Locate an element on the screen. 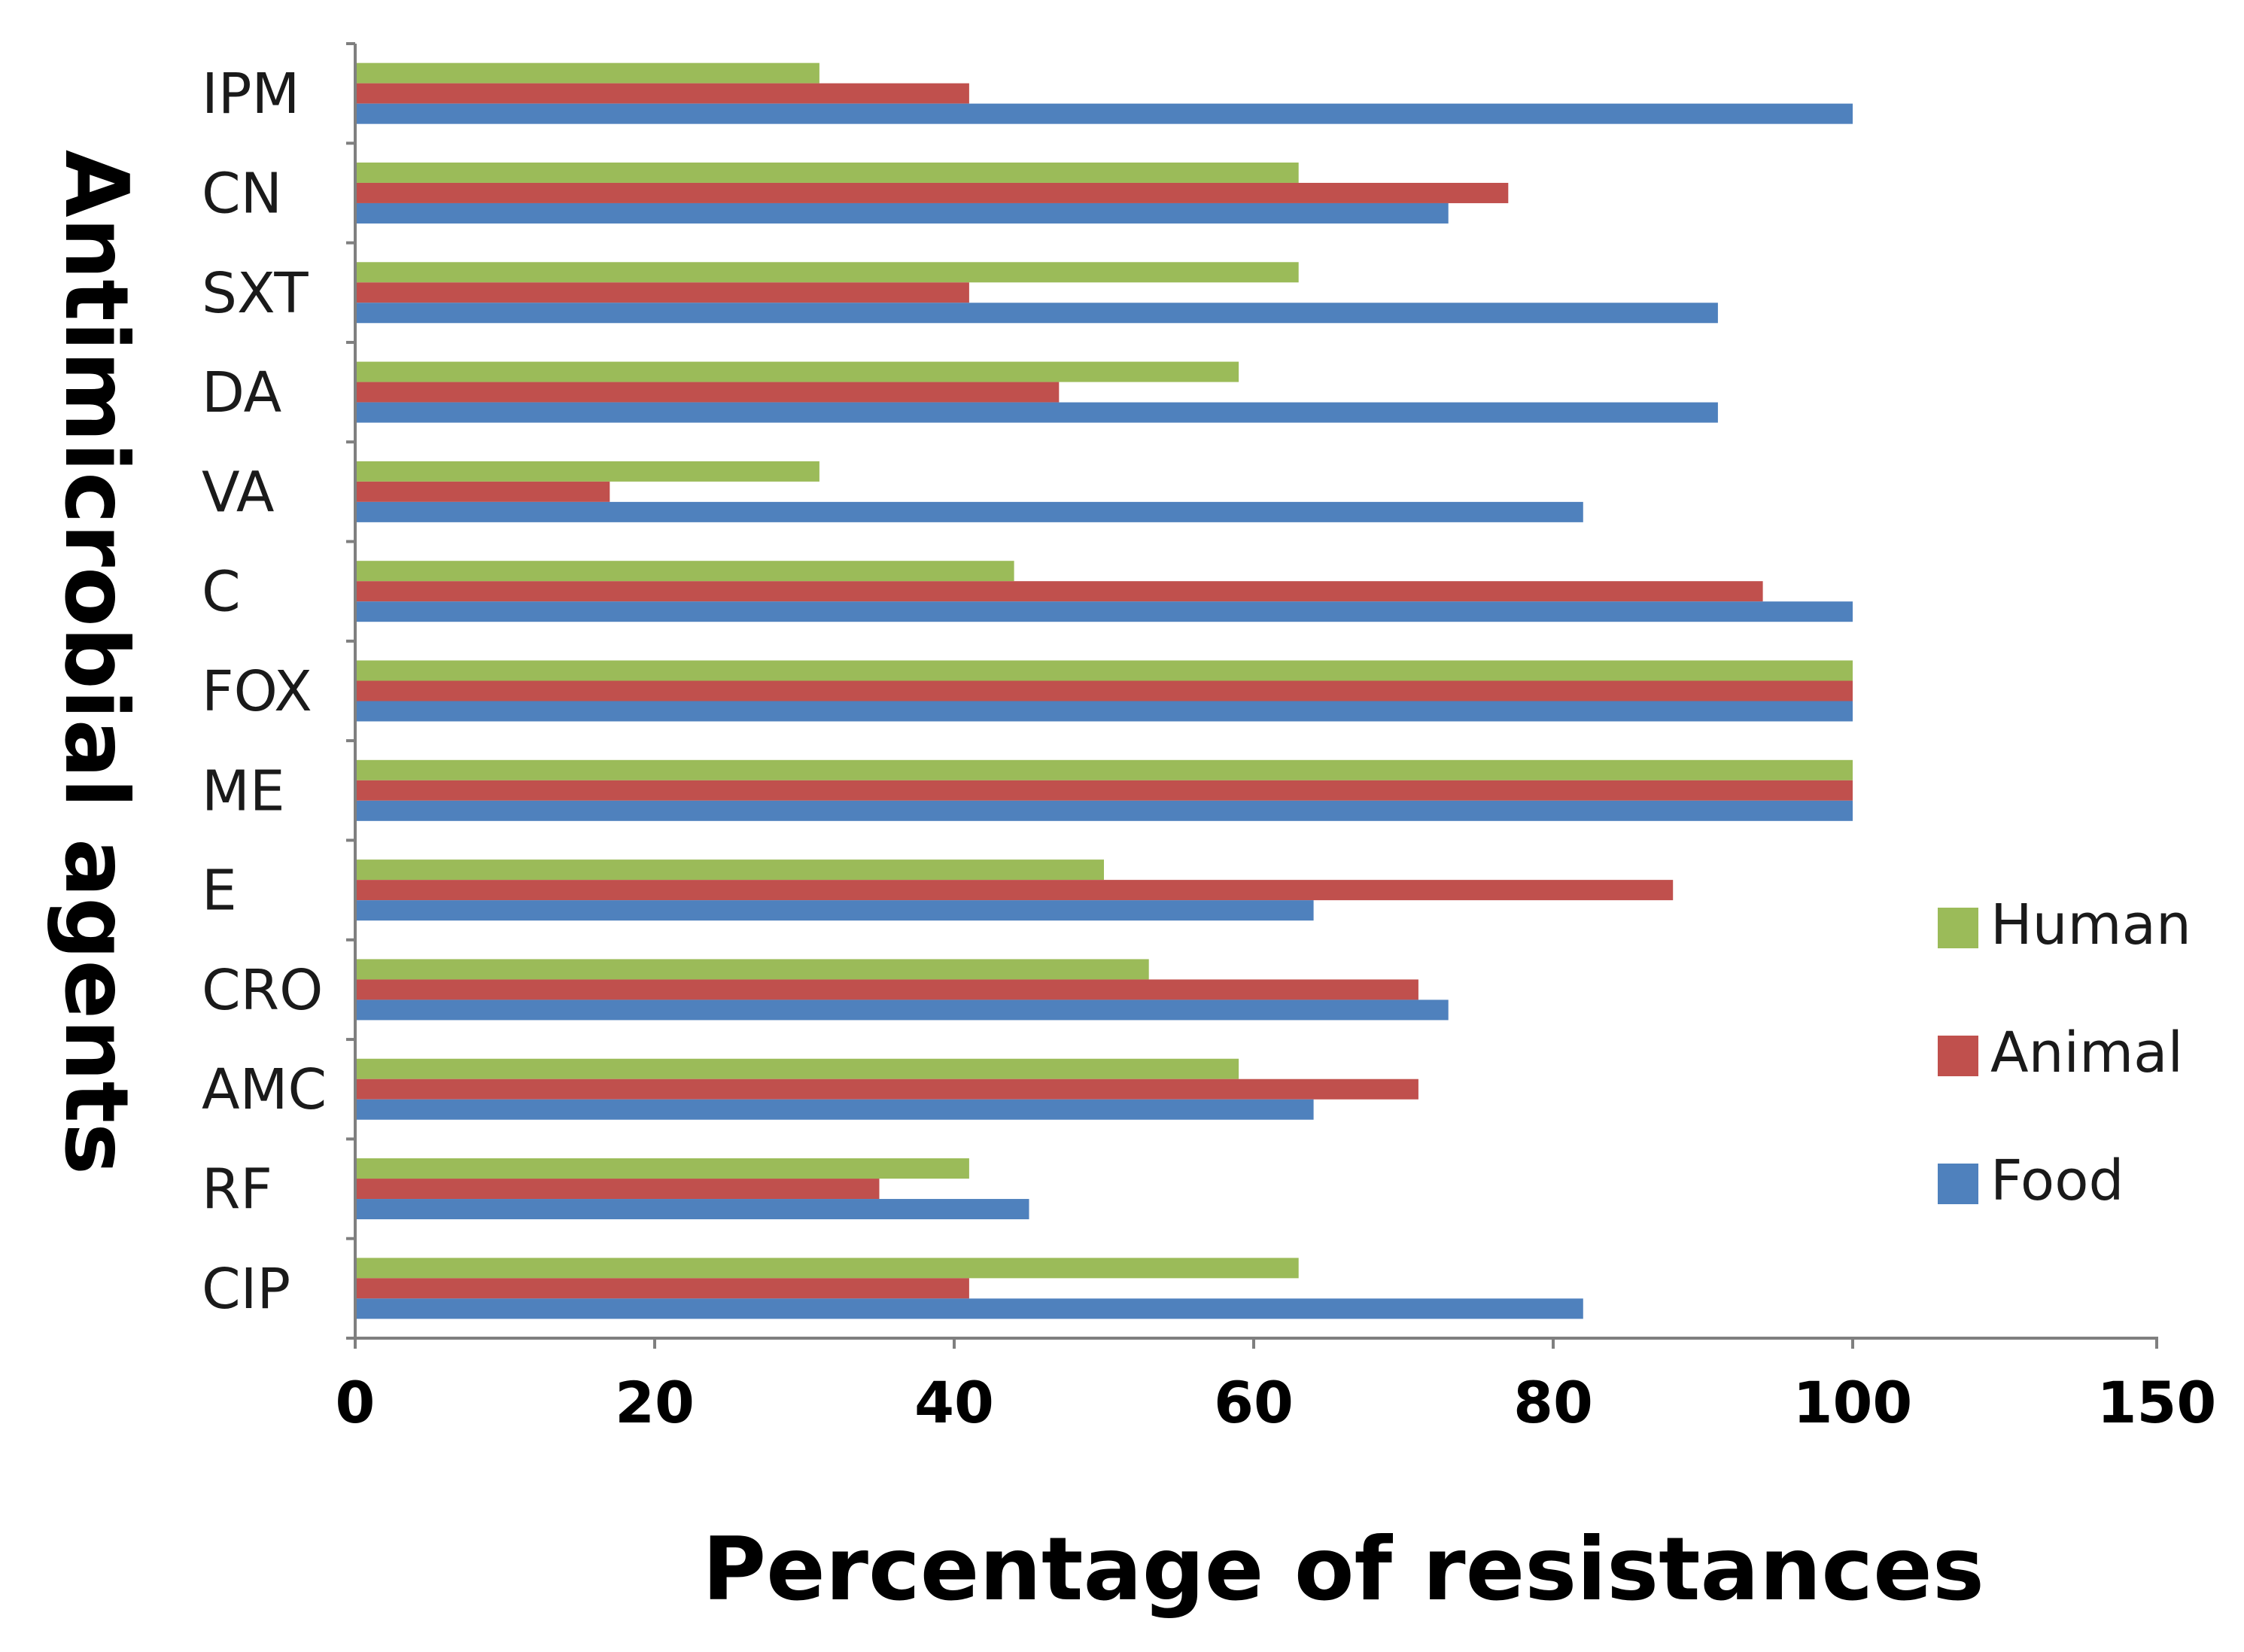  category-label-me: ME is located at coordinates (243, 791).